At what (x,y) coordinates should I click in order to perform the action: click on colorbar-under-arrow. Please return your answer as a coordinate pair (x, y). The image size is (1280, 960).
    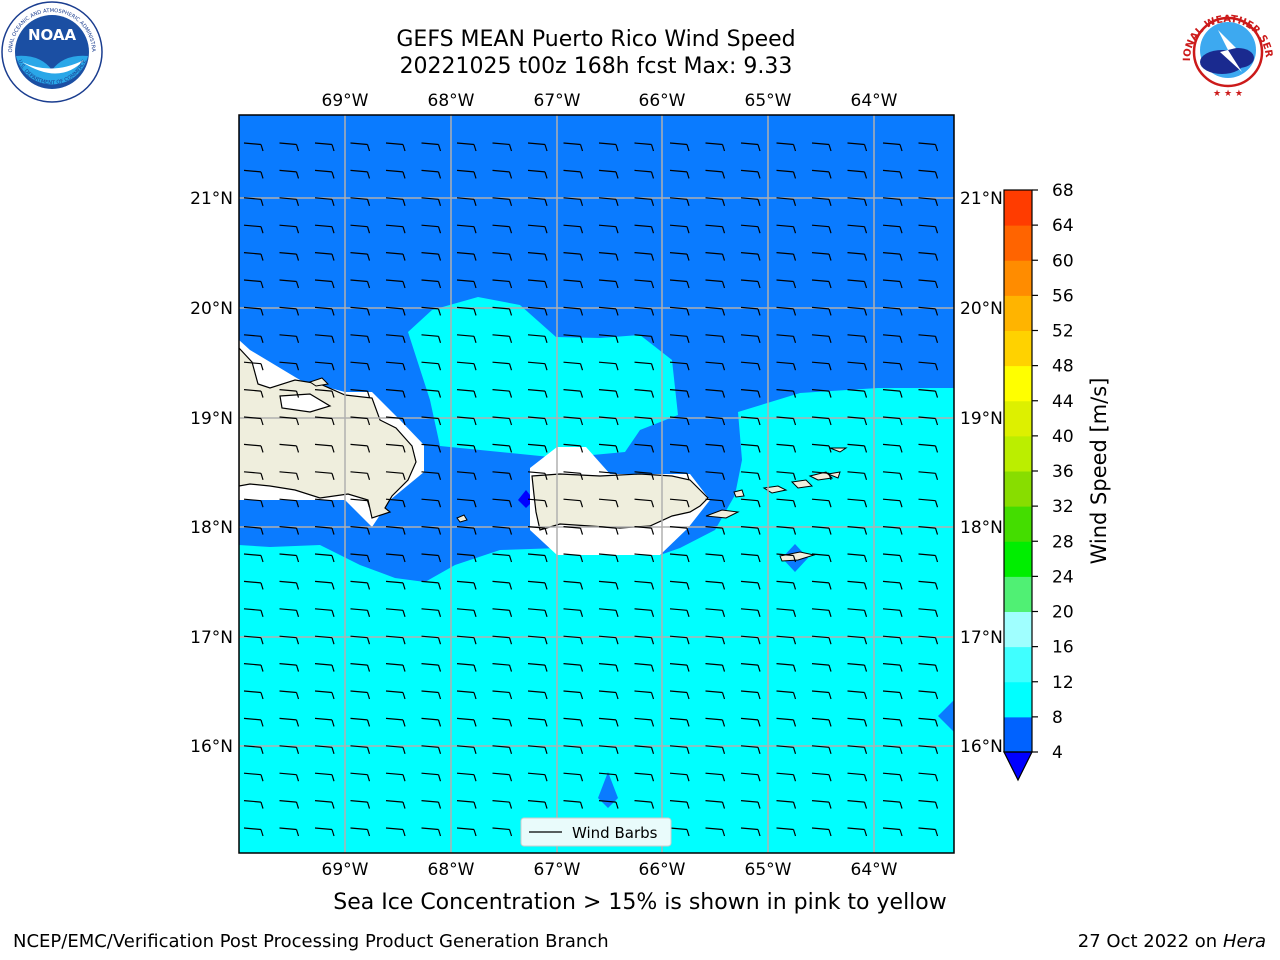
    Looking at the image, I should click on (1018, 766).